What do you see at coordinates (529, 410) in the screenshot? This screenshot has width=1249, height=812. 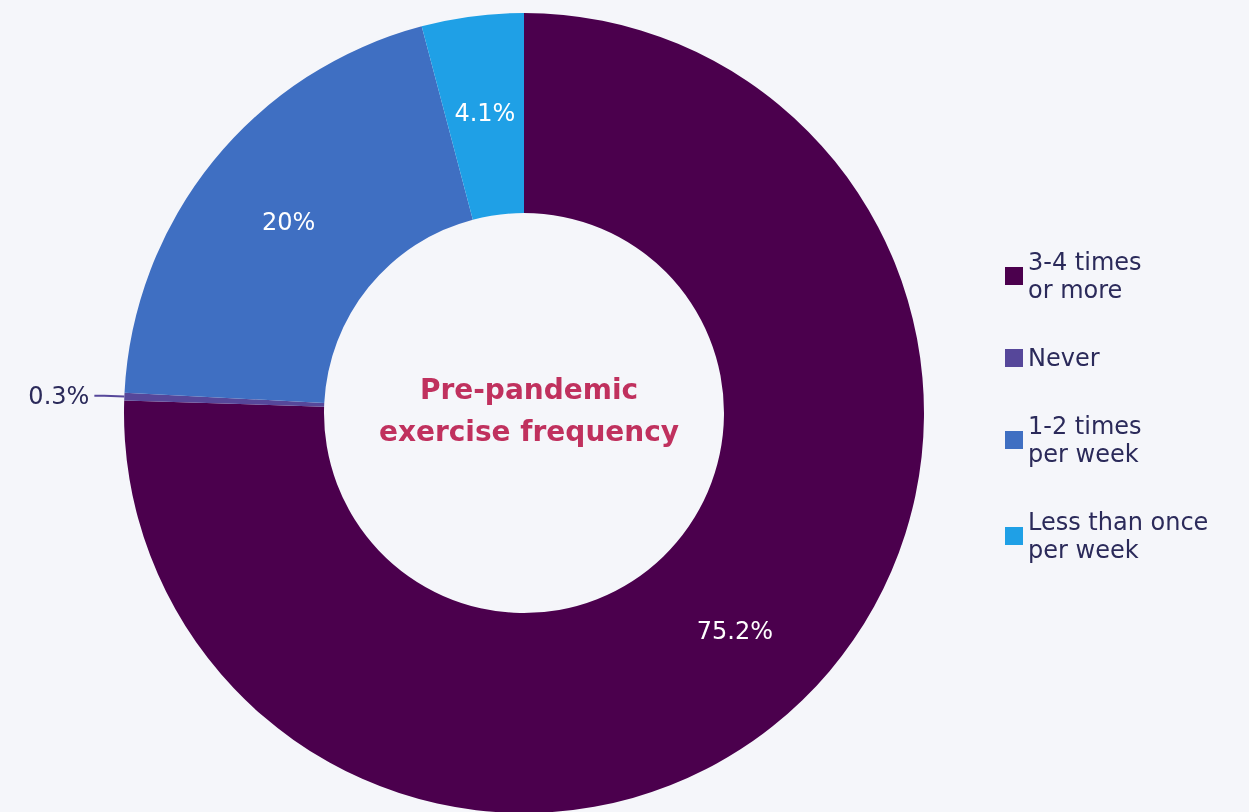 I see `text: Pre-pandemic exercise frequency` at bounding box center [529, 410].